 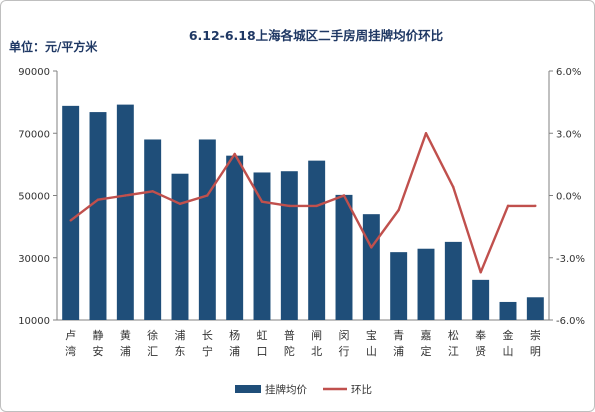 I want to click on category-label: 浦东, so click(x=180, y=343).